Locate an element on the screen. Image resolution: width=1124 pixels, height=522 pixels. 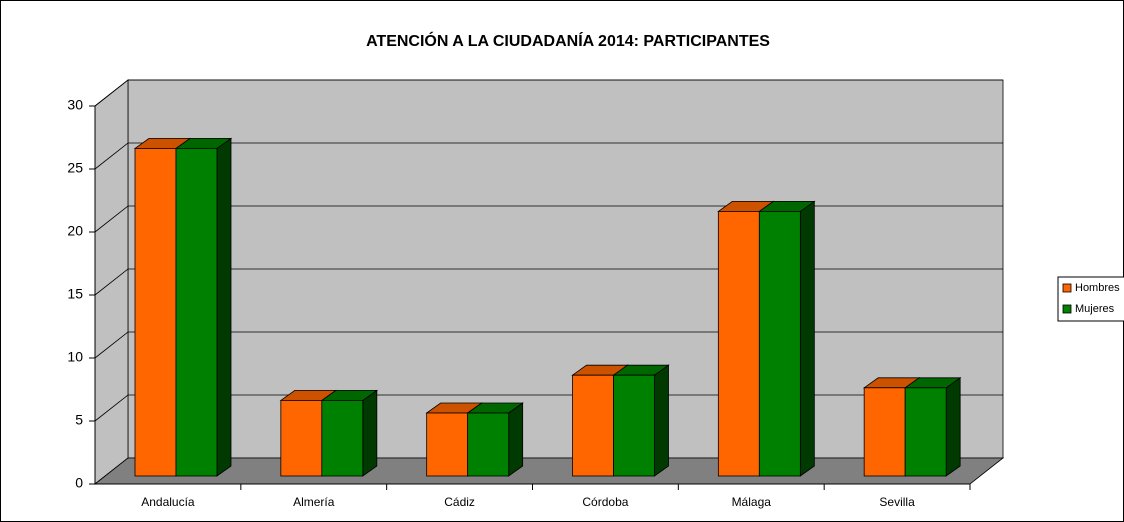
x-tick-label: Almería is located at coordinates (314, 502).